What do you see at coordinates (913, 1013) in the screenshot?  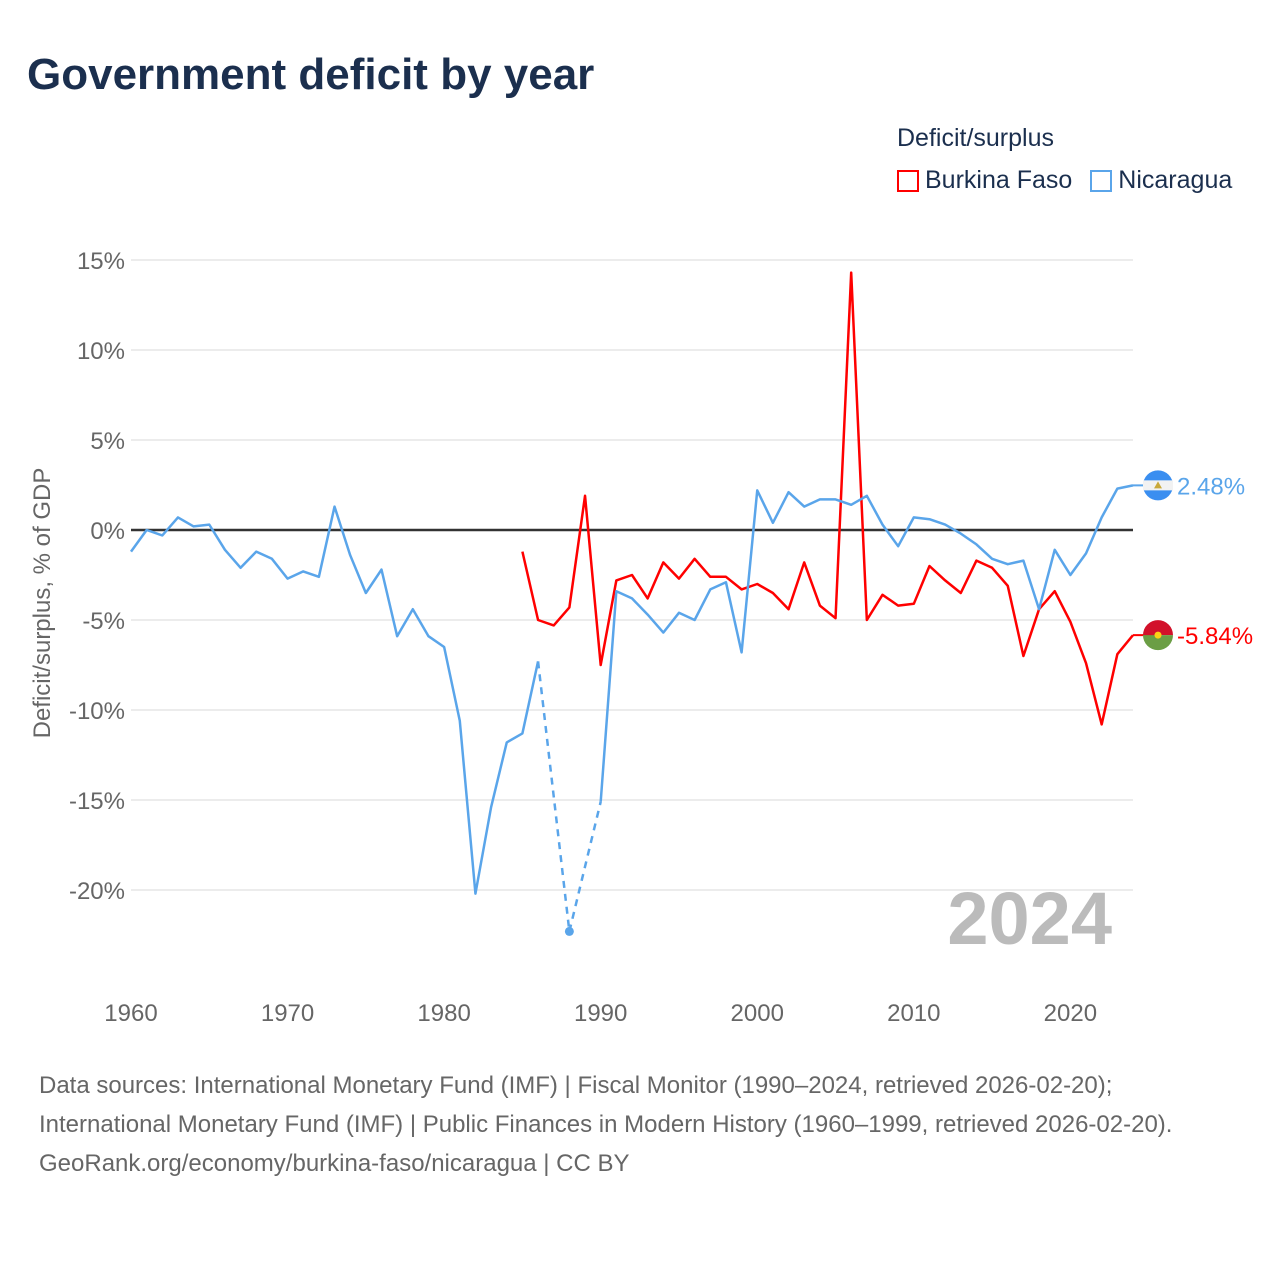 I see `x-tick-label: 2010` at bounding box center [913, 1013].